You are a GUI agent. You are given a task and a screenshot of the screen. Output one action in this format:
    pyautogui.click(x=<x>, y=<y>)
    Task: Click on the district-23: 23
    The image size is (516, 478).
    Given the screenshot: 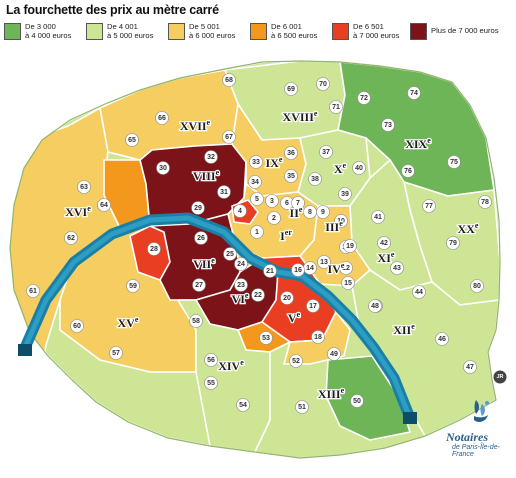 What is the action you would take?
    pyautogui.click(x=241, y=285)
    